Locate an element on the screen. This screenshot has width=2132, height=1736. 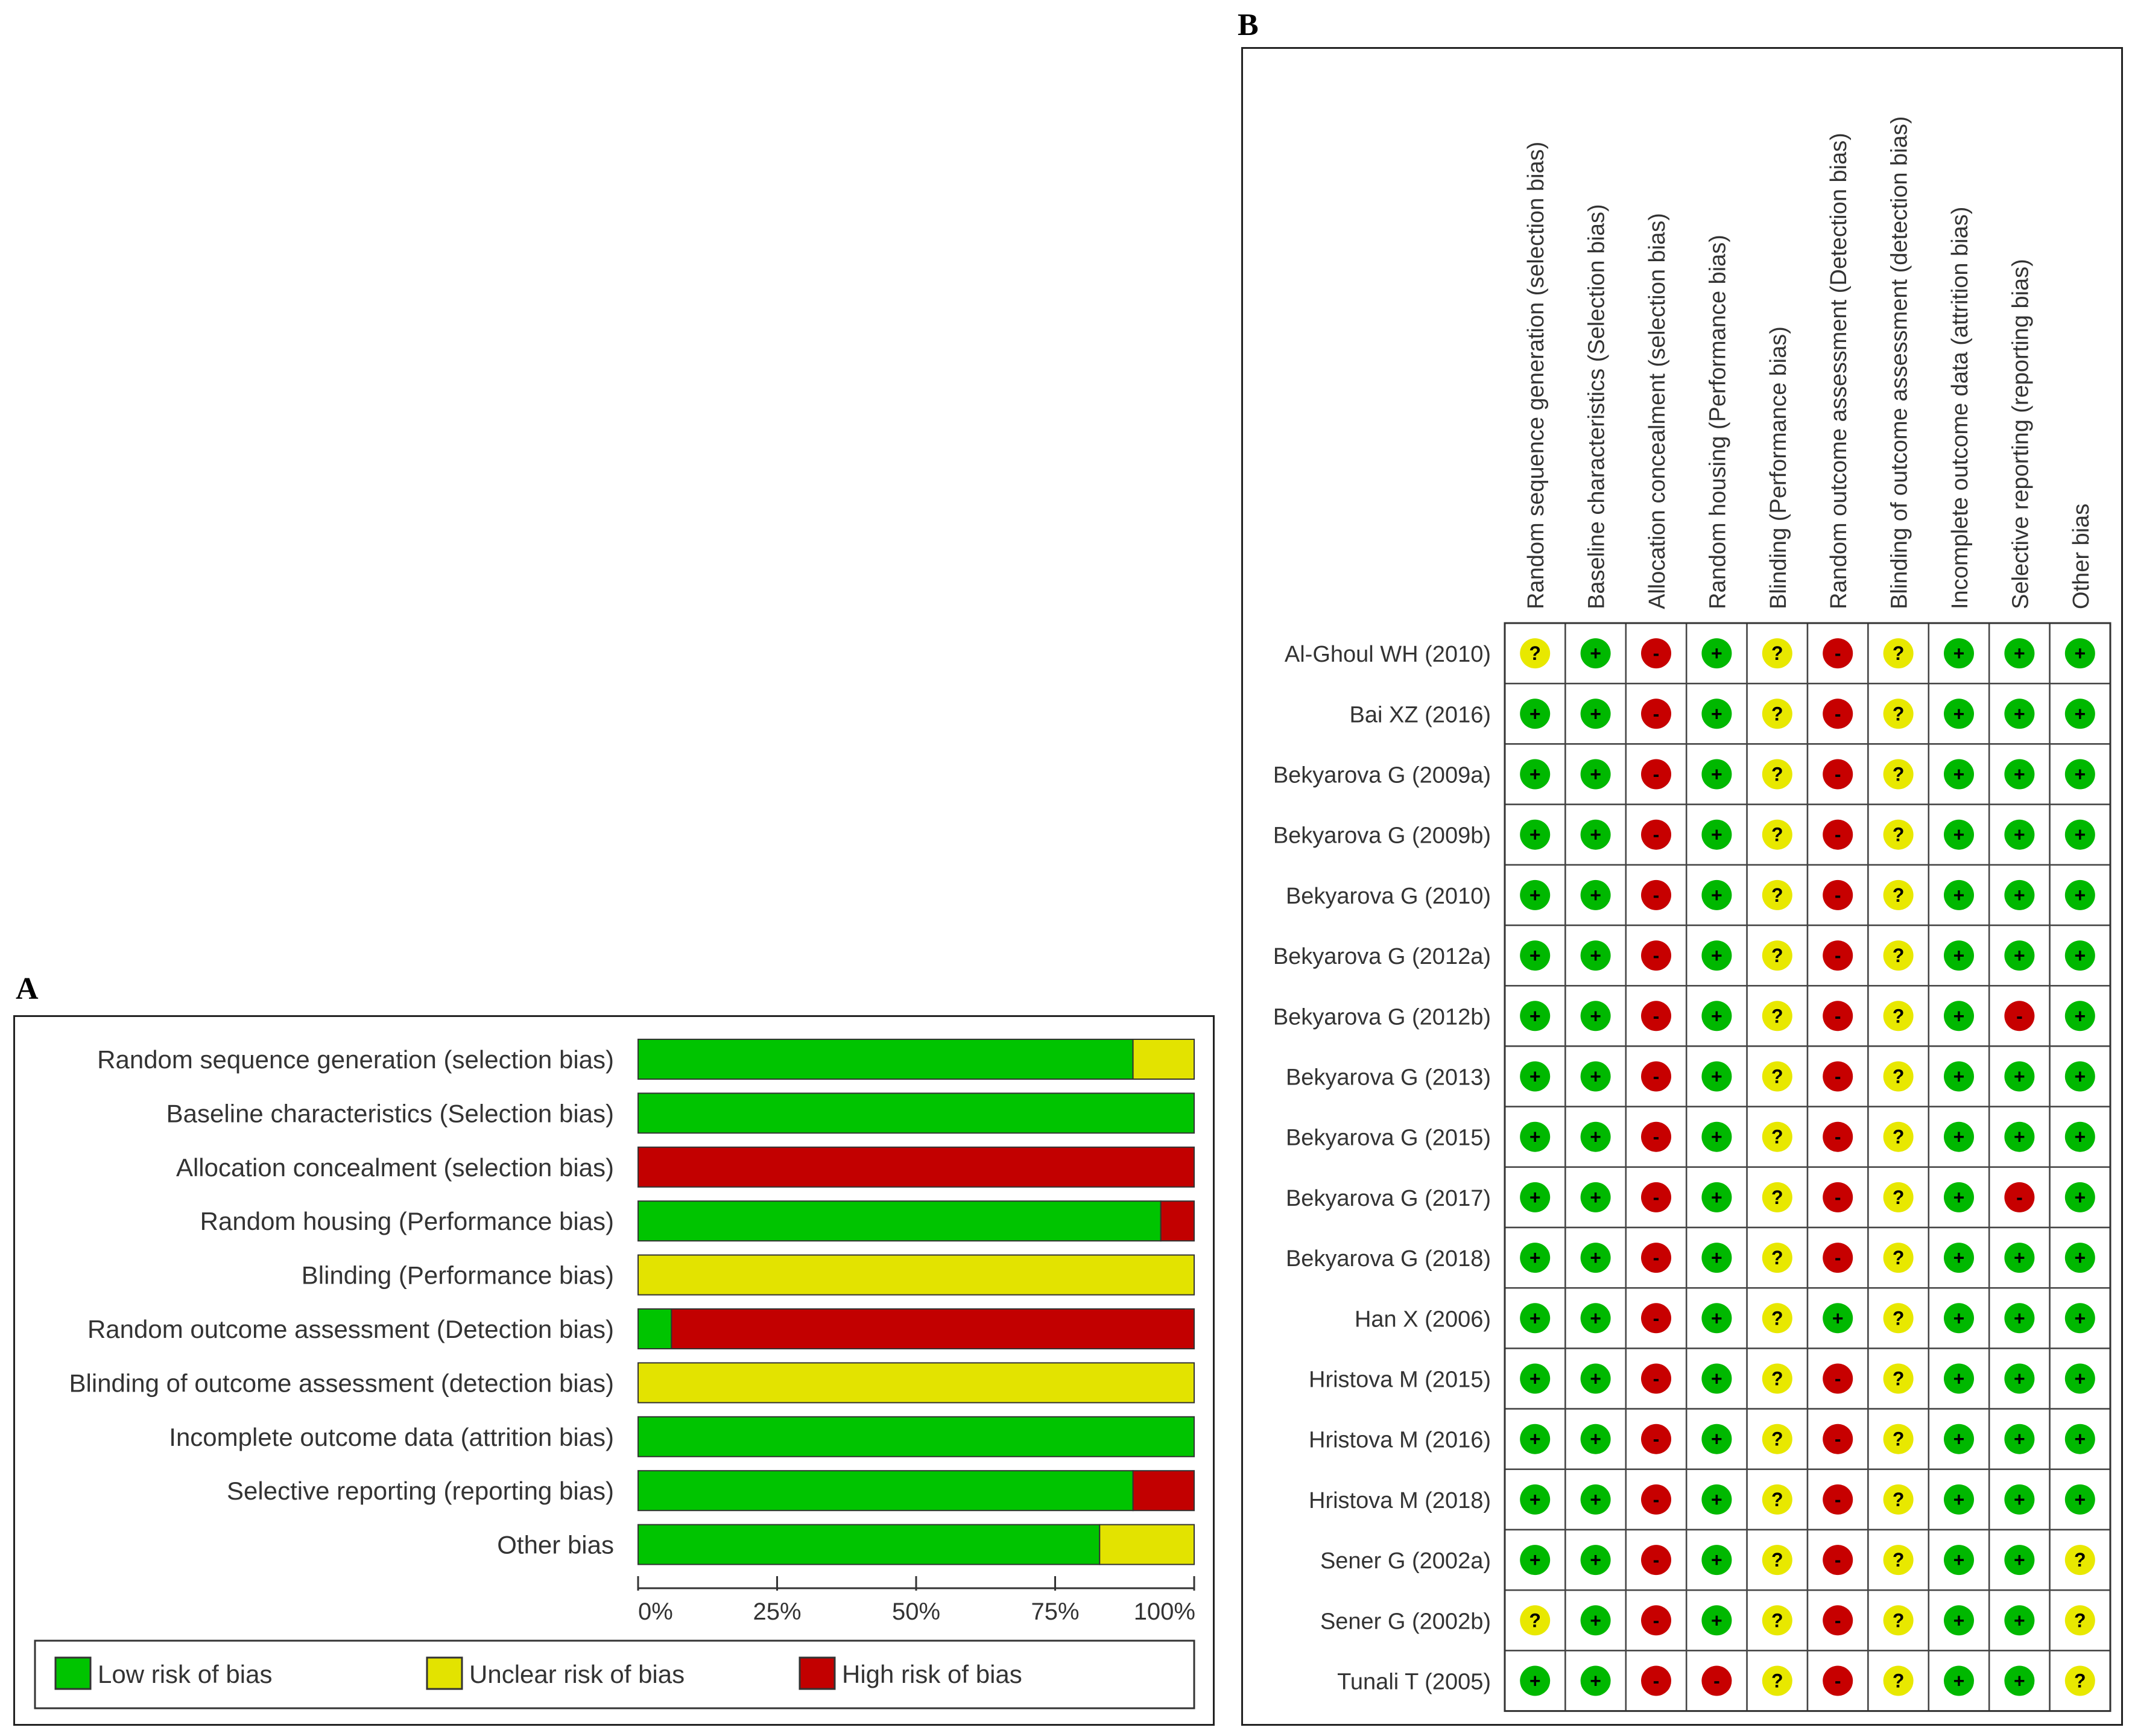
panel-b-label: B is located at coordinates (1248, 25).